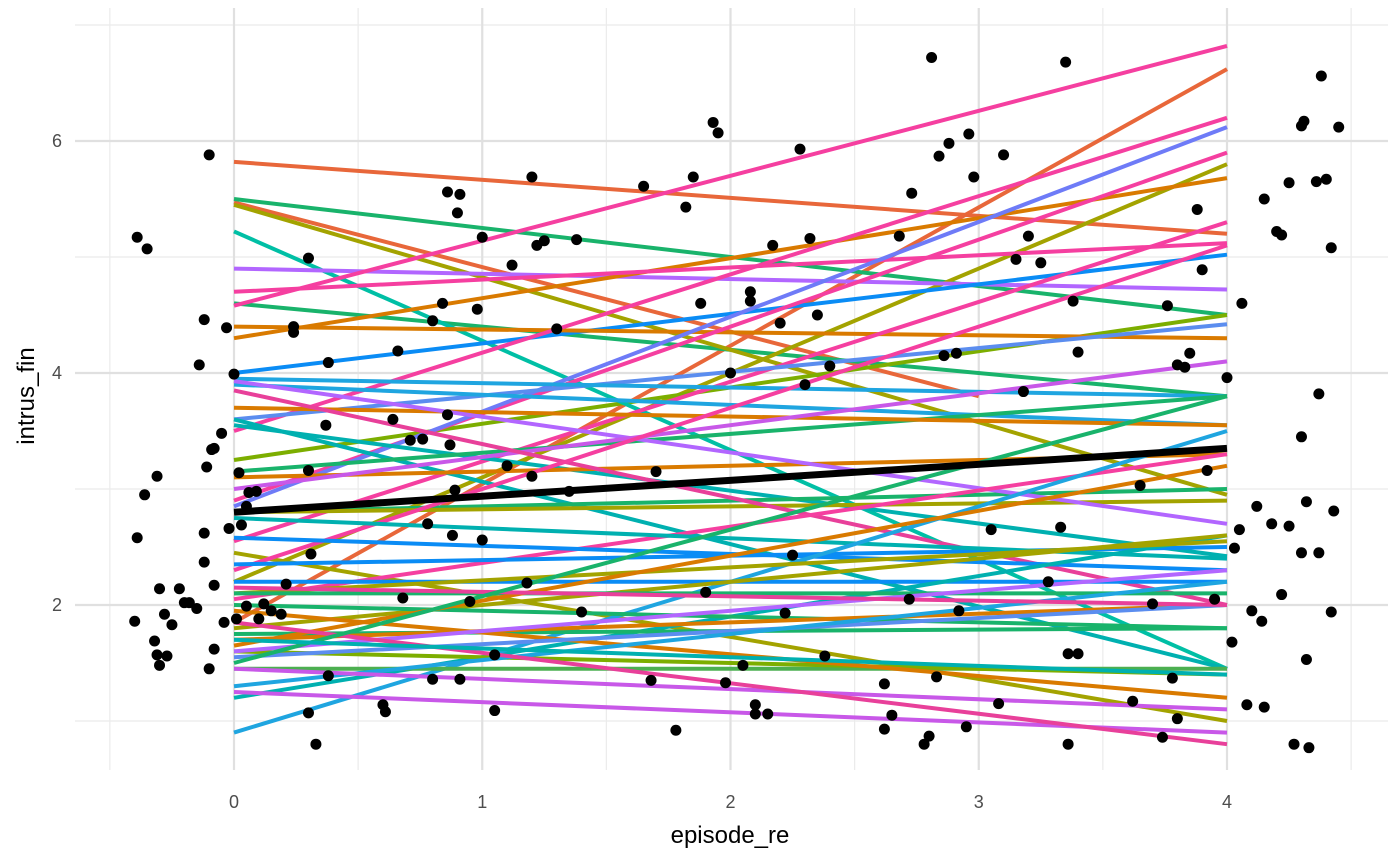  I want to click on y-axis-title: intrus_fin, so click(26, 395).